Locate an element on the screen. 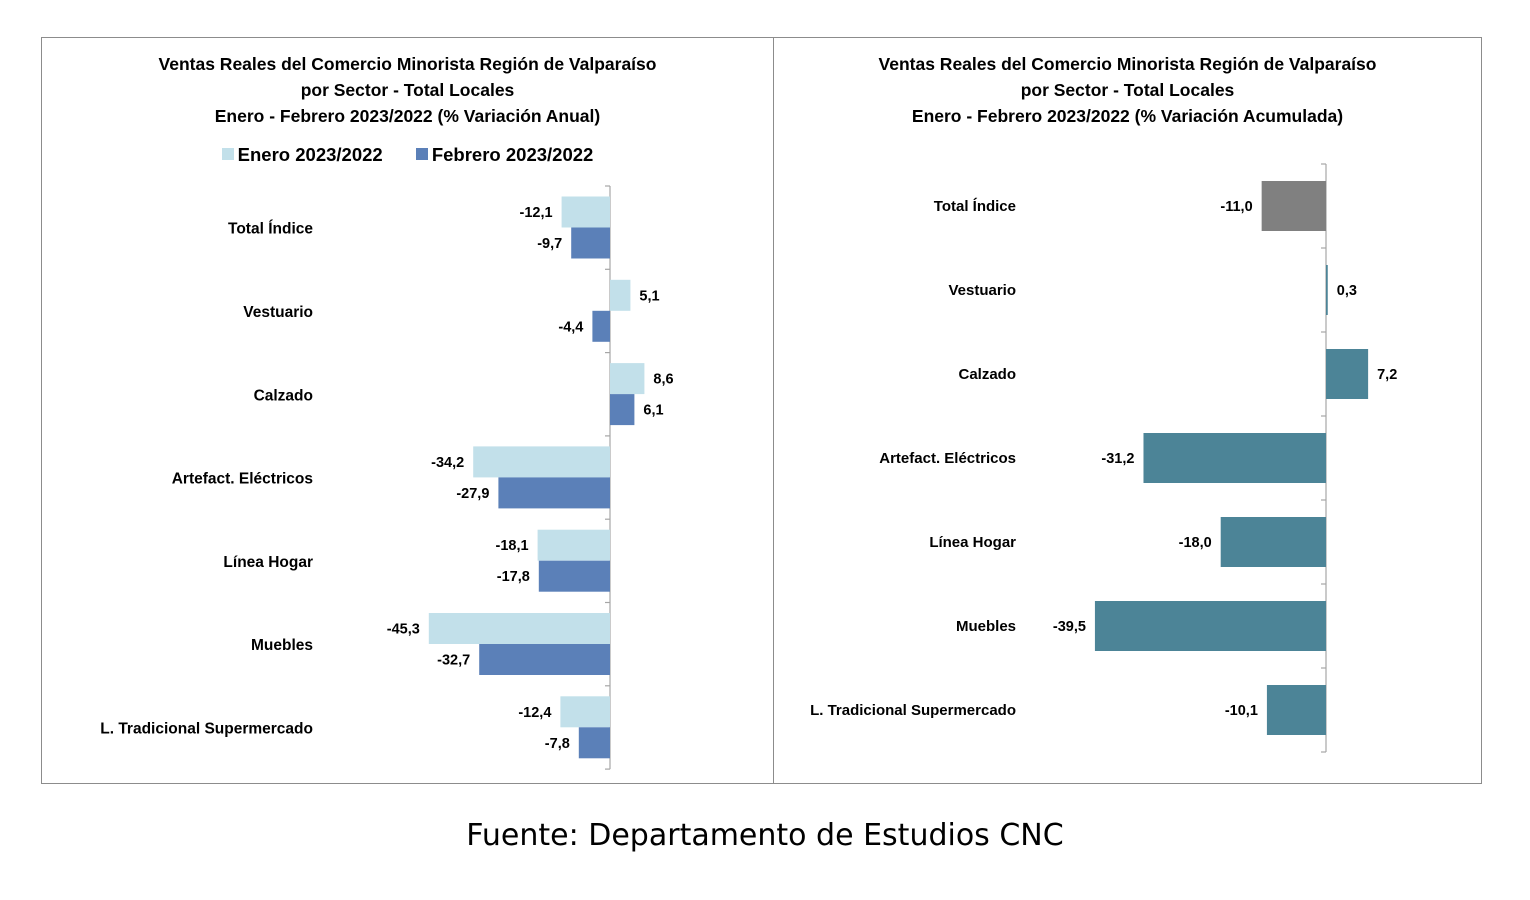 Image resolution: width=1530 pixels, height=900 pixels. data-label: -27,9 is located at coordinates (472, 494).